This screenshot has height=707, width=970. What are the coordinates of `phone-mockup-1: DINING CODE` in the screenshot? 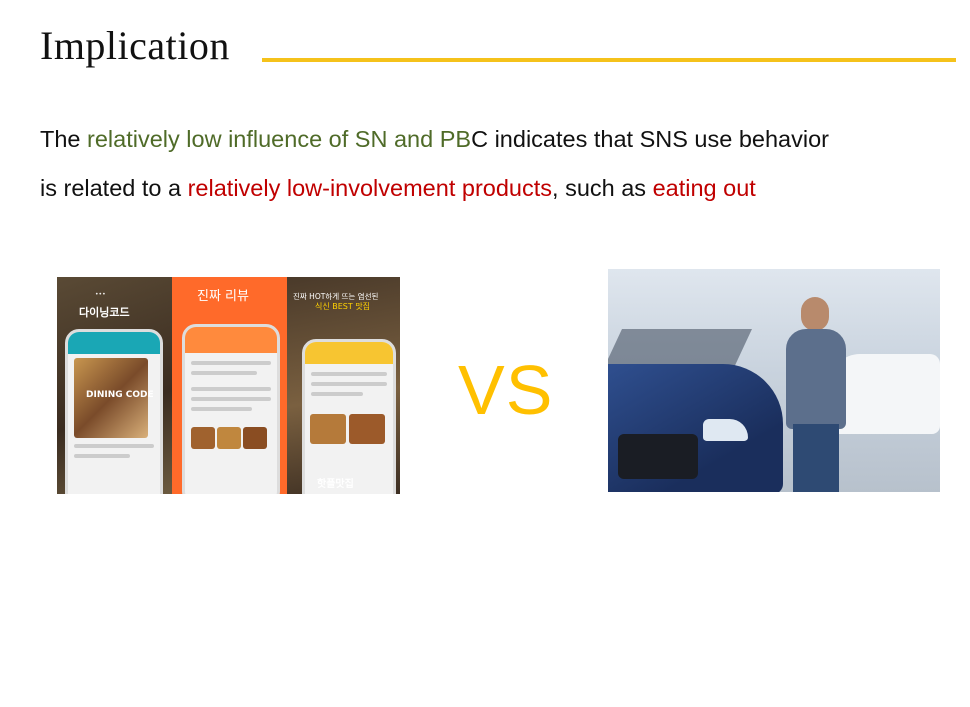 It's located at (114, 411).